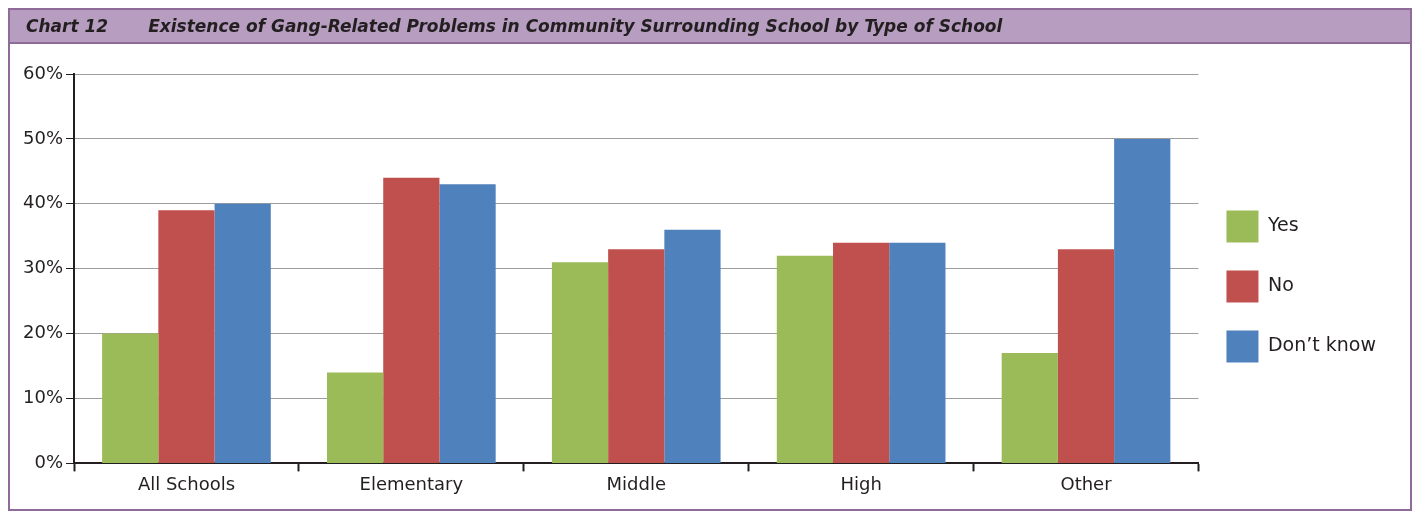 This screenshot has width=1416, height=527. What do you see at coordinates (186, 483) in the screenshot?
I see `x-tick-label: All Schools` at bounding box center [186, 483].